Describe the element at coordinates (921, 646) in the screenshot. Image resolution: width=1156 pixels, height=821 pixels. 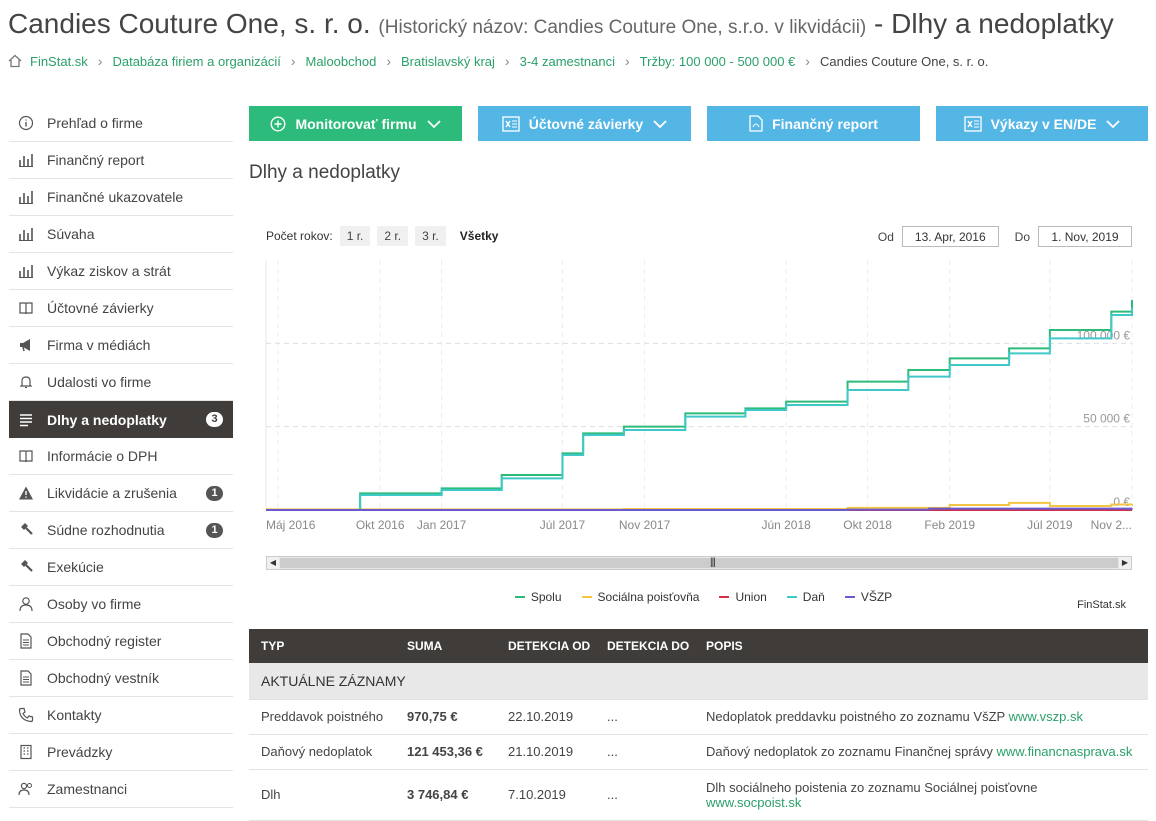
I see `column-header: POPIS` at that location.